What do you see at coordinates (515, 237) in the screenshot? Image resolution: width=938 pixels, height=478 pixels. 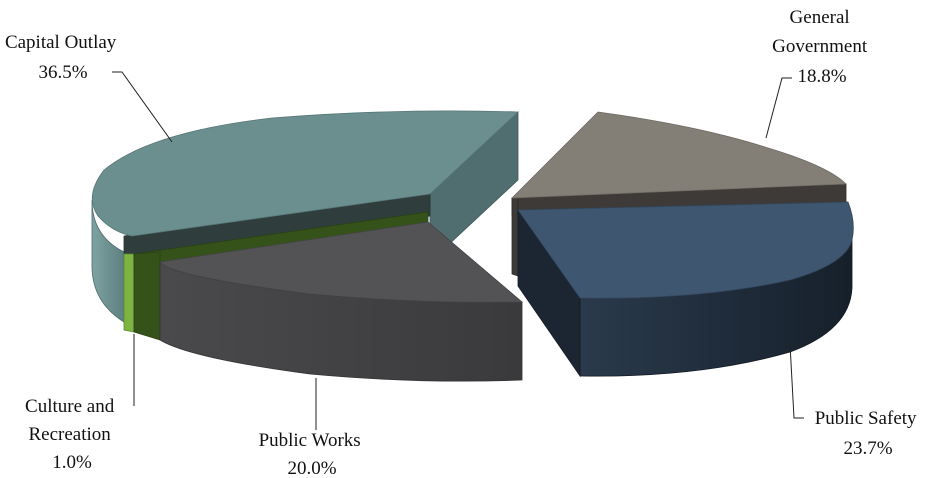 I see `general-government-inner-face` at bounding box center [515, 237].